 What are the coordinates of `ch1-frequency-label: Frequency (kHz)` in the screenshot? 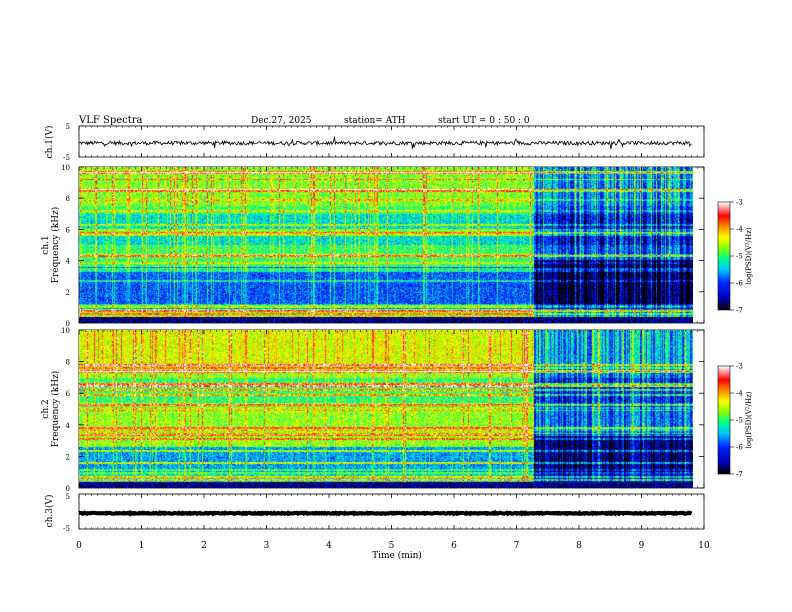 It's located at (55, 245).